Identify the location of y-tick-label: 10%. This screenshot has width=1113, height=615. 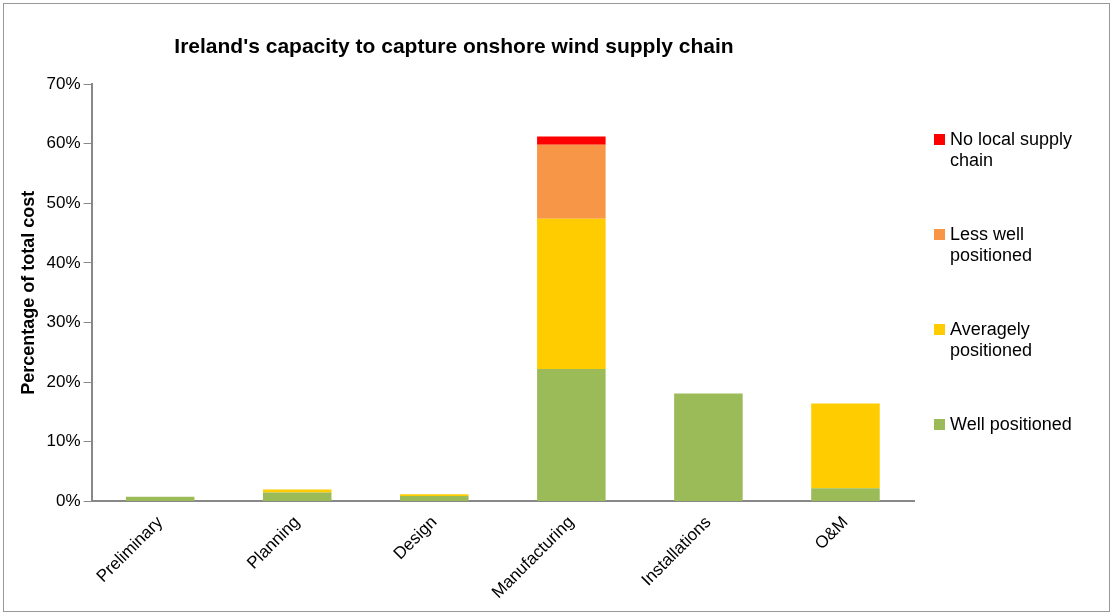
(63, 441).